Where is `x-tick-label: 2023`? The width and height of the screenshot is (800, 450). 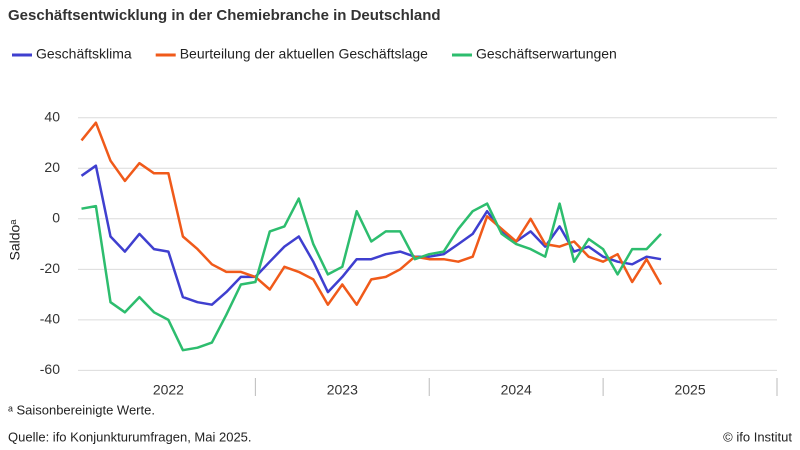 x-tick-label: 2023 is located at coordinates (342, 390).